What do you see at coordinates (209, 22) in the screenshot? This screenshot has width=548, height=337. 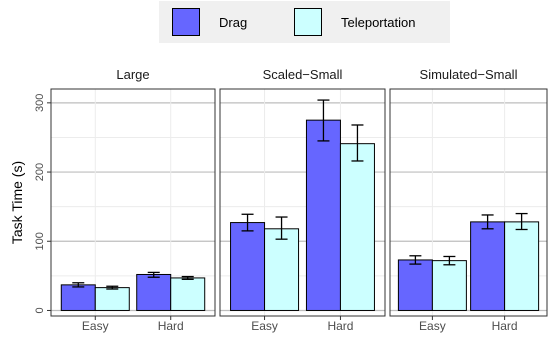 I see `legend-item-drag: Drag` at bounding box center [209, 22].